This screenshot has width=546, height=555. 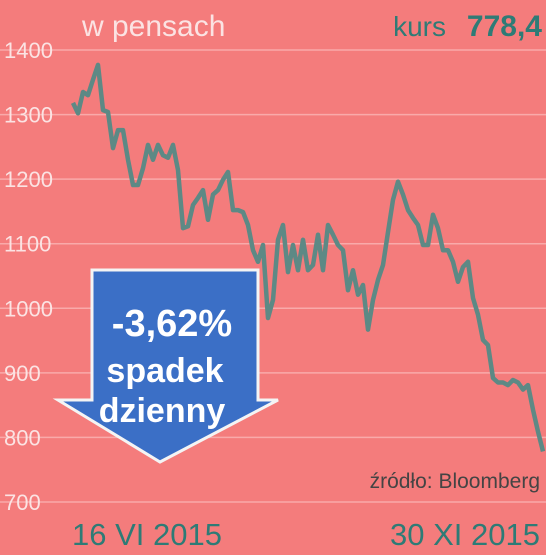 What do you see at coordinates (22, 437) in the screenshot?
I see `y-tick-label: 800` at bounding box center [22, 437].